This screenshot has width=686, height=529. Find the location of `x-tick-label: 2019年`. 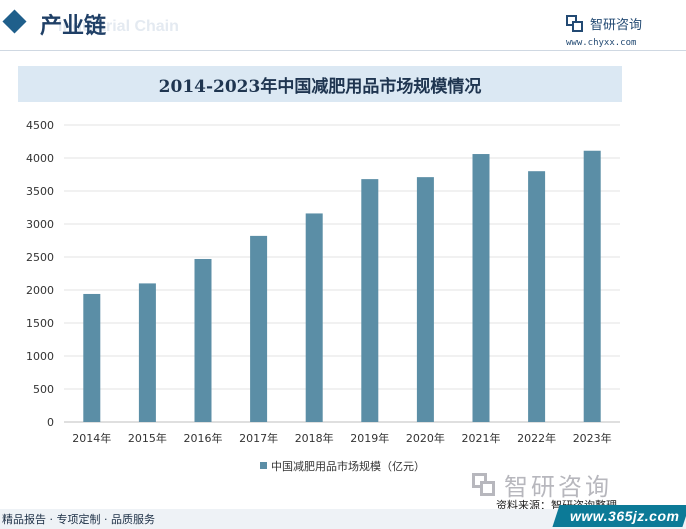

x-tick-label: 2019年 is located at coordinates (369, 438).